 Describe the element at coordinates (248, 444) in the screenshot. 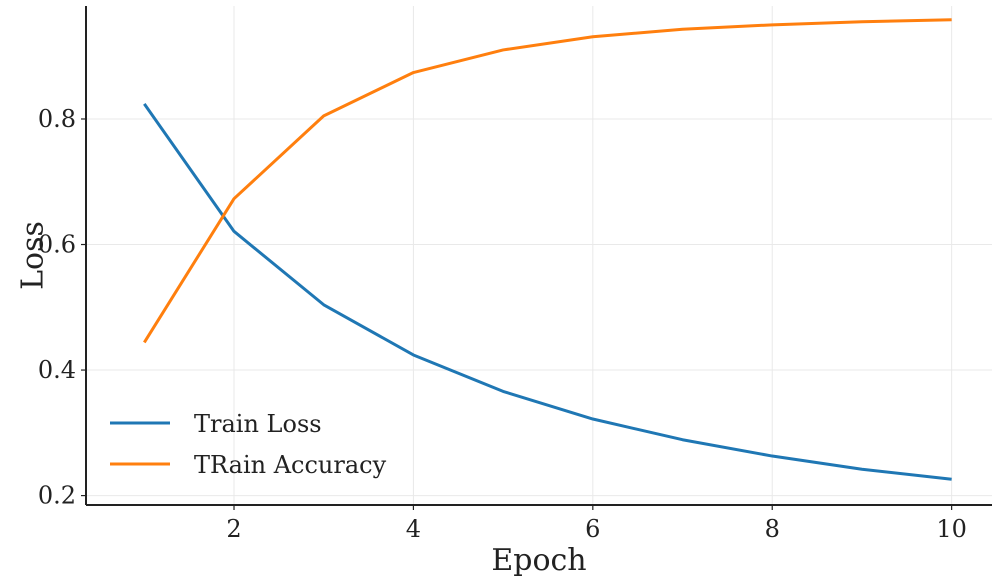

I see `legend: Train Loss TRain Accuracy` at that location.